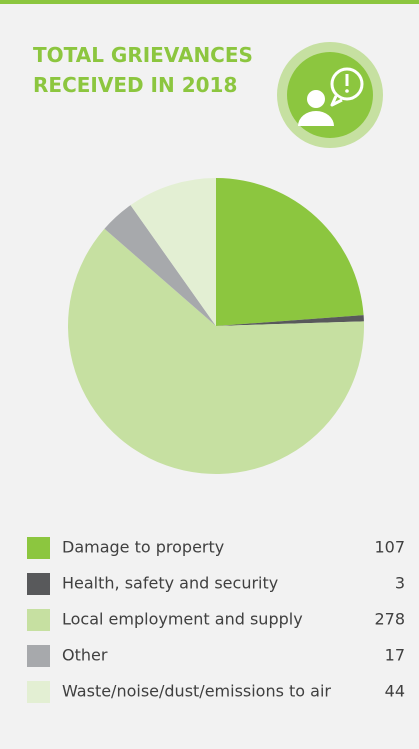  I want to click on top-rule, so click(209, 2).